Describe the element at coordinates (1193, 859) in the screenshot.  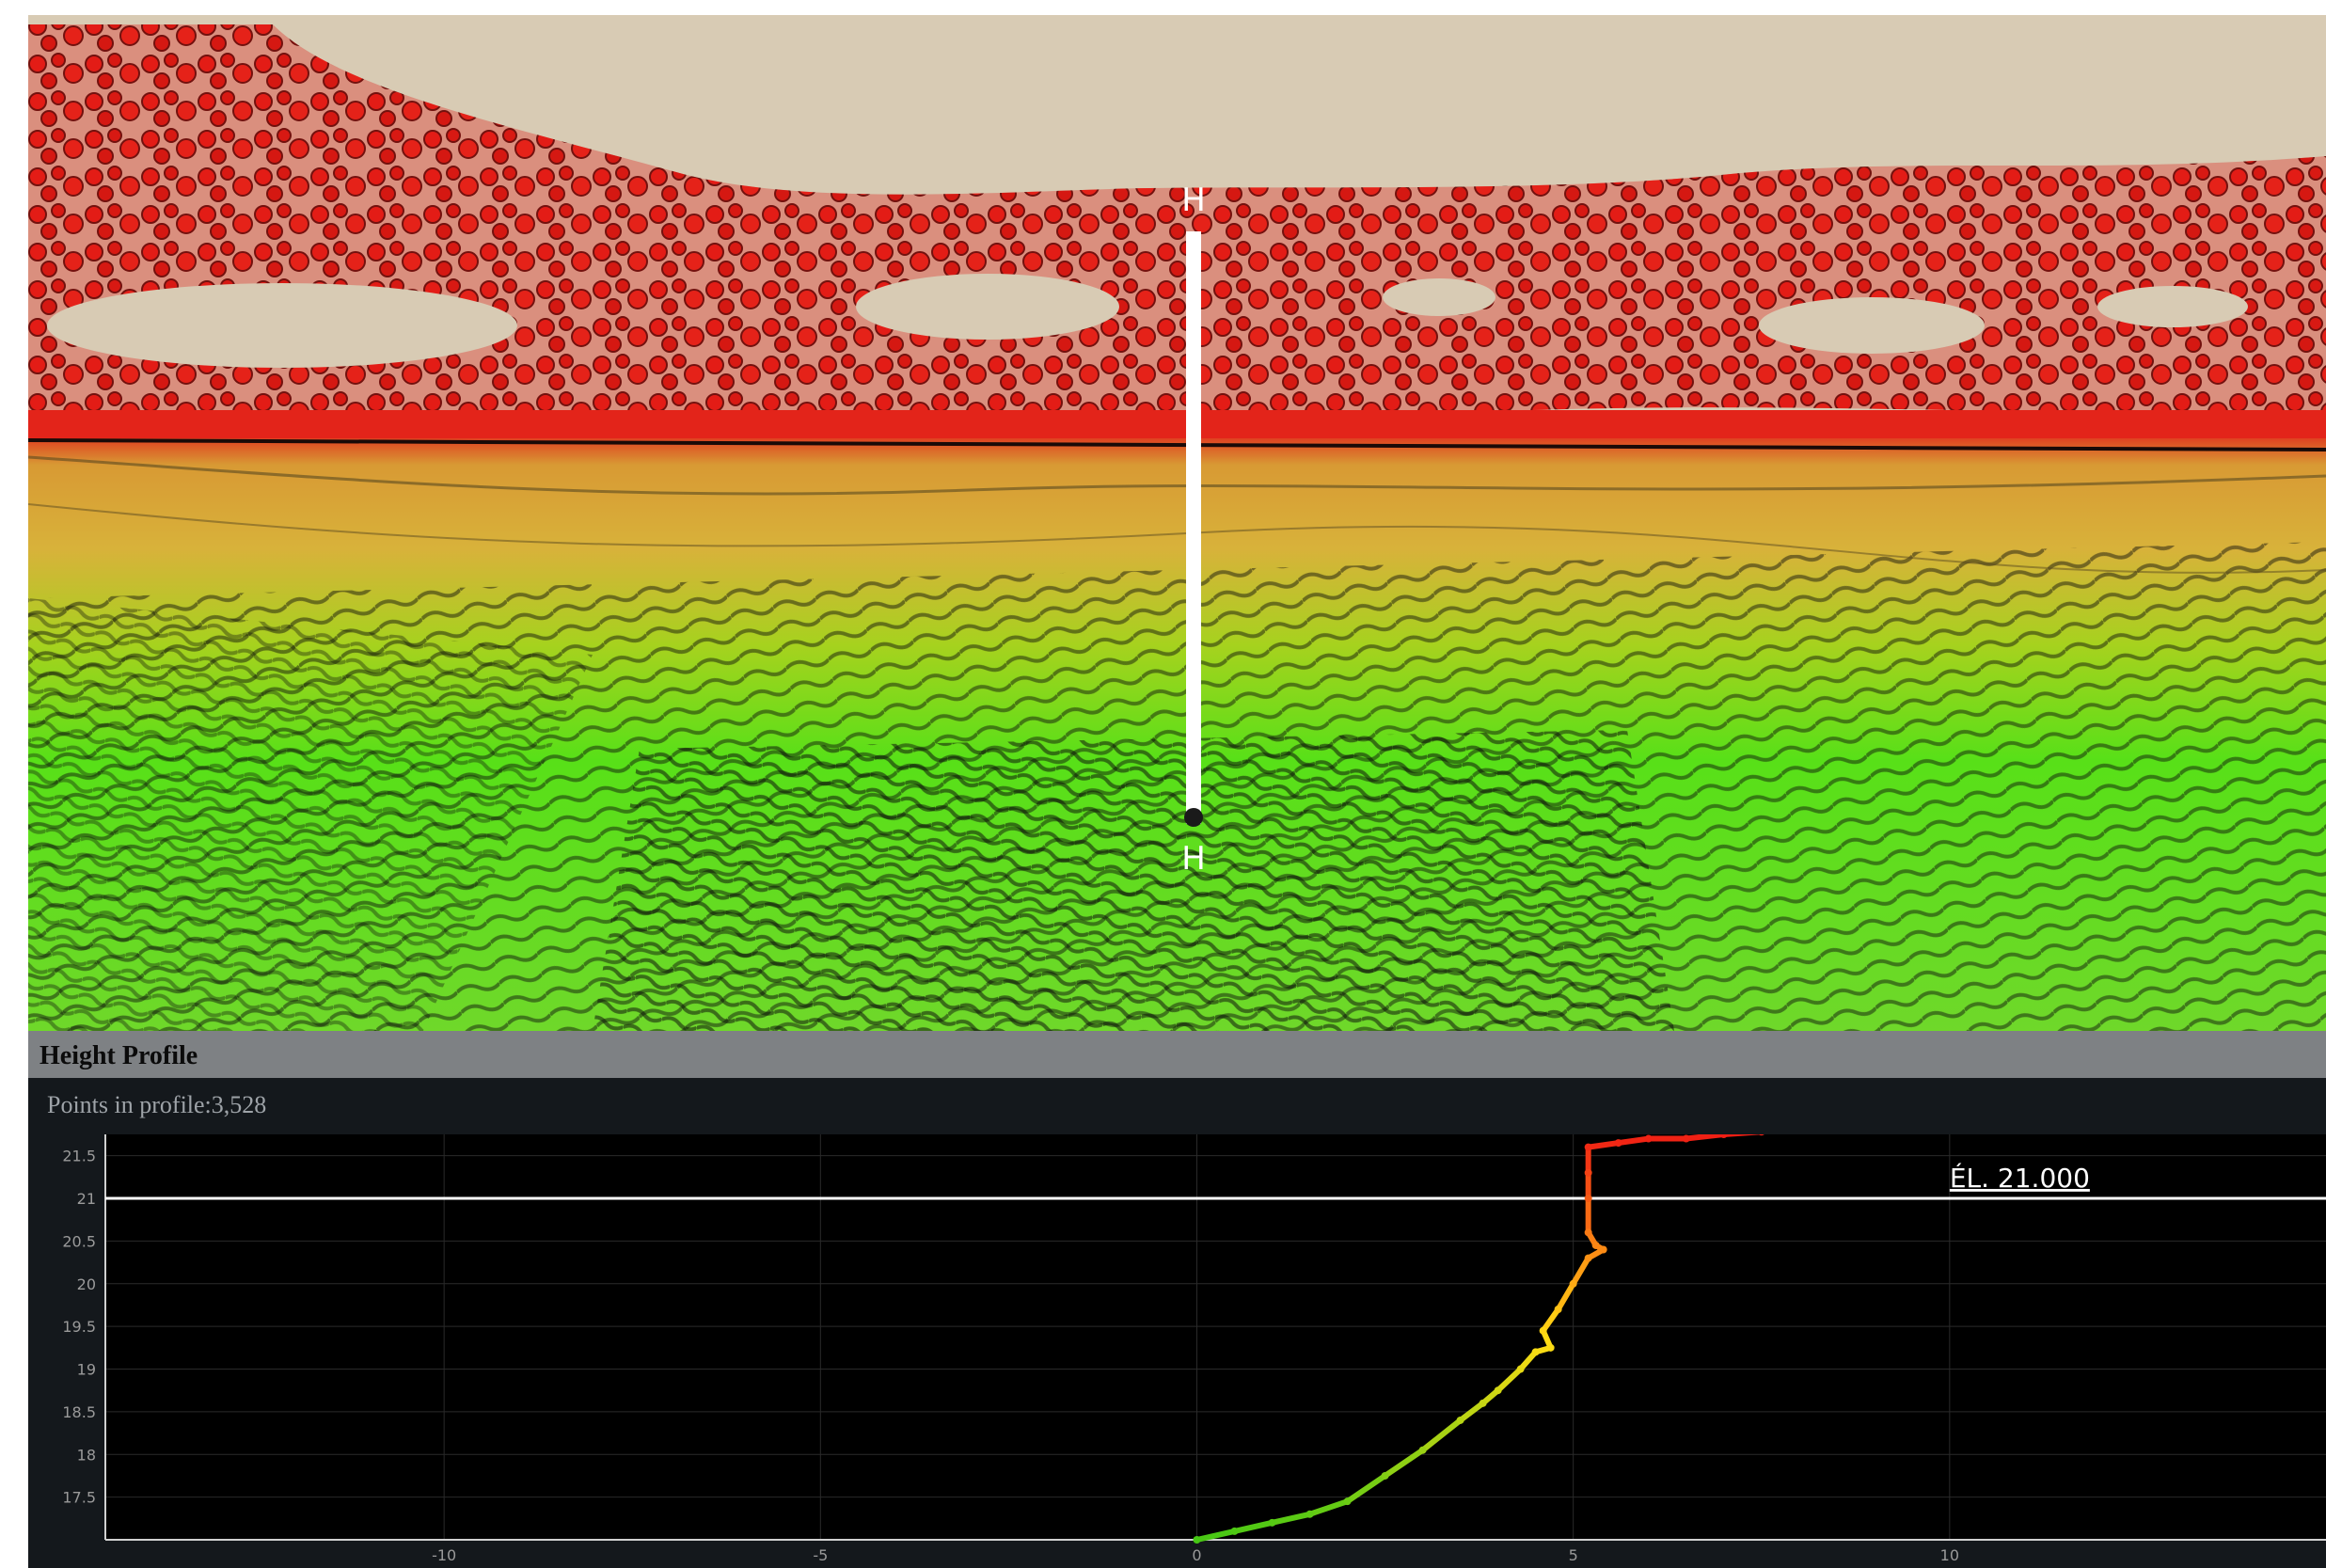
I see `section-marker-bottom: H` at that location.